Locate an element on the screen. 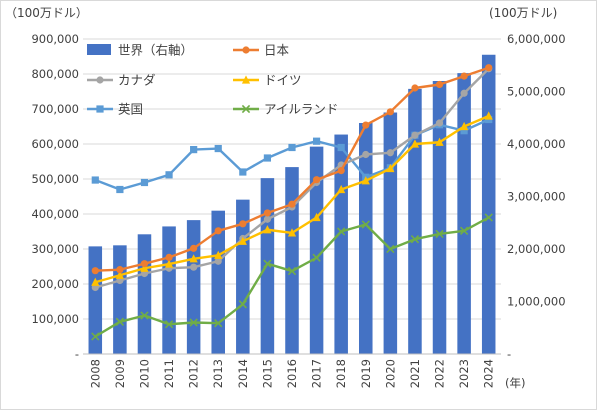 This screenshot has width=597, height=410. x-tick-label: 2019 is located at coordinates (366, 373).